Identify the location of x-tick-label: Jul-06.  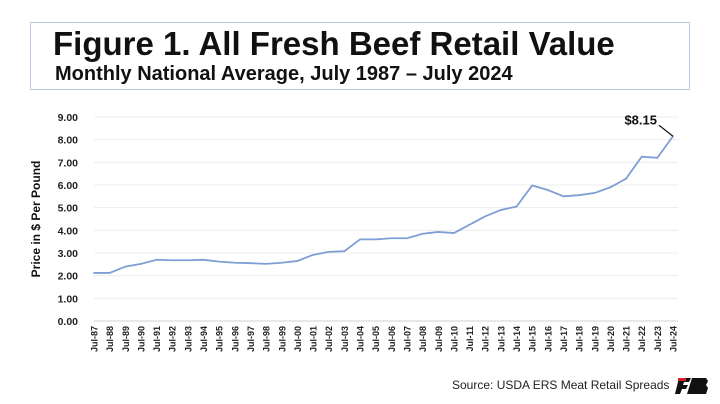
(392, 339).